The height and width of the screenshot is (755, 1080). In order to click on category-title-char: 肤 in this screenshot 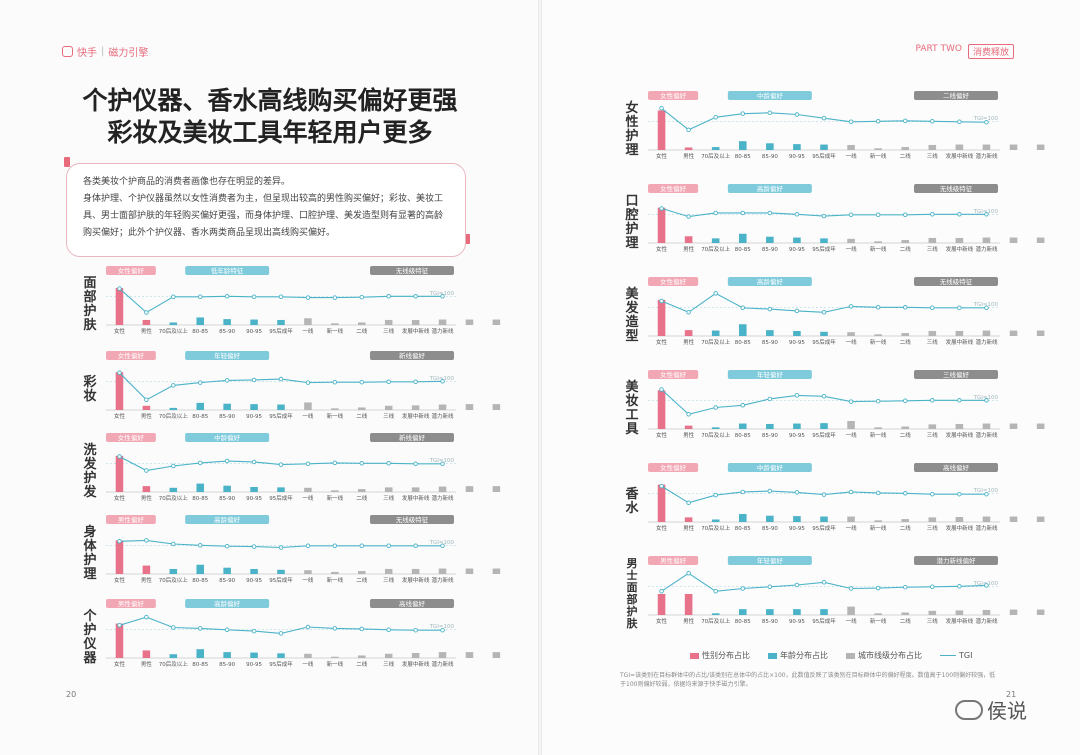, I will do `click(633, 623)`.